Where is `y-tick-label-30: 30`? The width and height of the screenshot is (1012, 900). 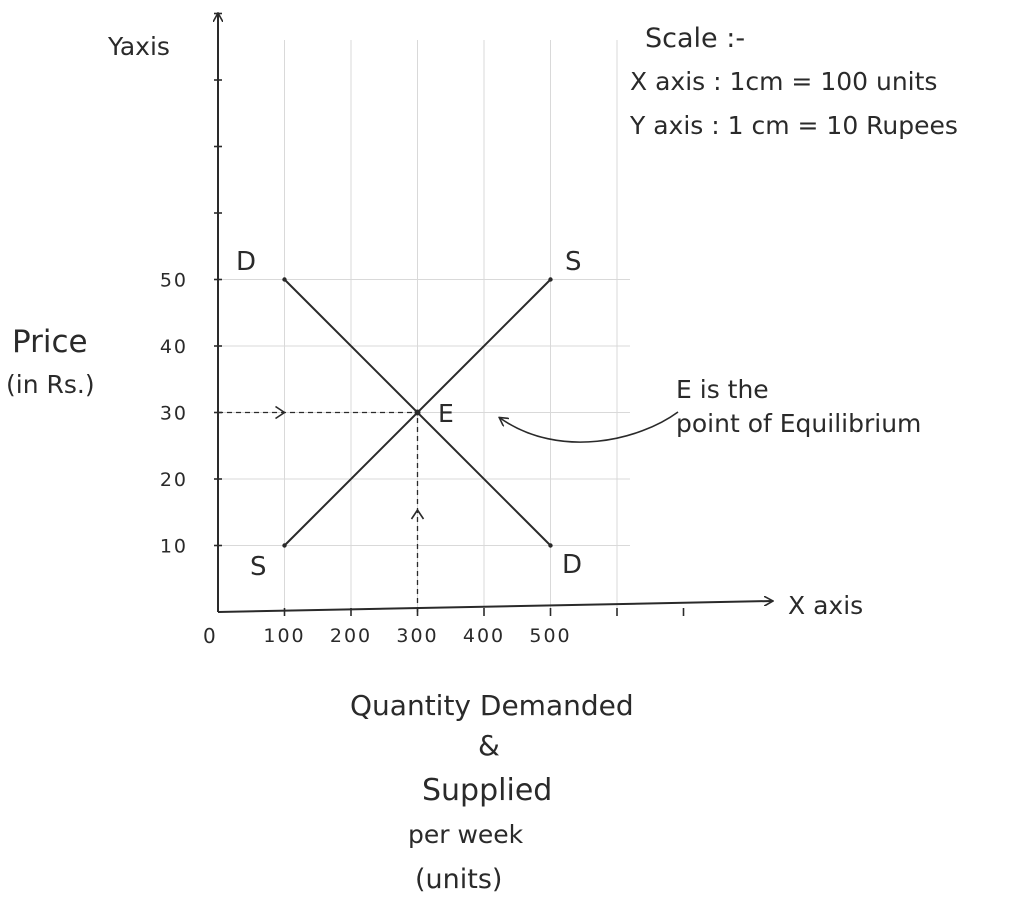
y-tick-label-30: 30 is located at coordinates (174, 414).